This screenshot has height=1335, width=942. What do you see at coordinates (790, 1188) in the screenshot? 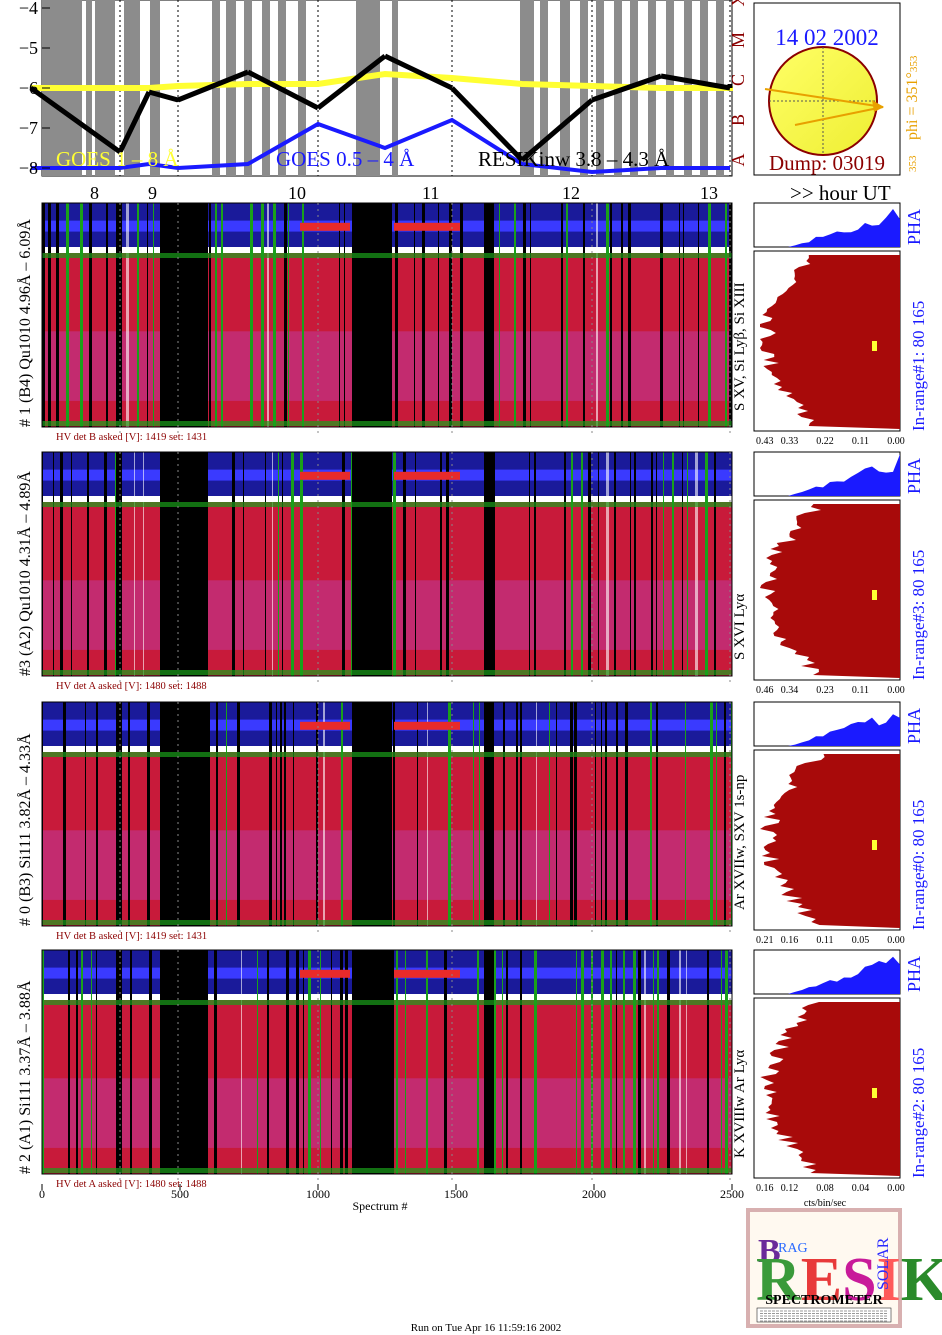
I see `histogram-tick-label: 0.12` at bounding box center [790, 1188].